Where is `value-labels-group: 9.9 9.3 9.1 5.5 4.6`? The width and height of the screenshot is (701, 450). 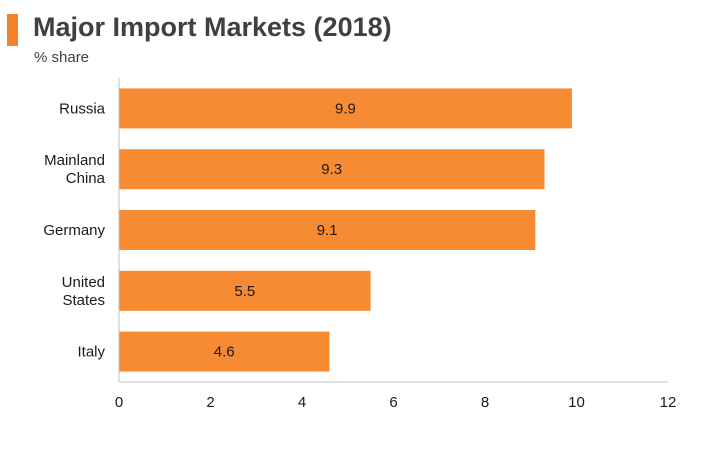
value-labels-group: 9.9 9.3 9.1 5.5 4.6 is located at coordinates (285, 230).